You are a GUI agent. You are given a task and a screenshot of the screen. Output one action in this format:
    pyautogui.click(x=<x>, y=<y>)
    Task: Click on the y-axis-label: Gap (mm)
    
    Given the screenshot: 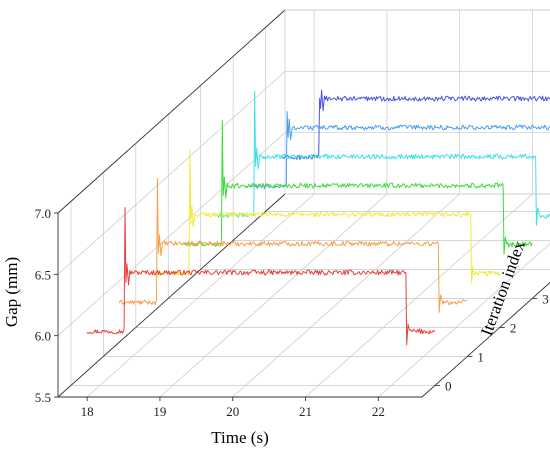 What is the action you would take?
    pyautogui.click(x=11, y=292)
    